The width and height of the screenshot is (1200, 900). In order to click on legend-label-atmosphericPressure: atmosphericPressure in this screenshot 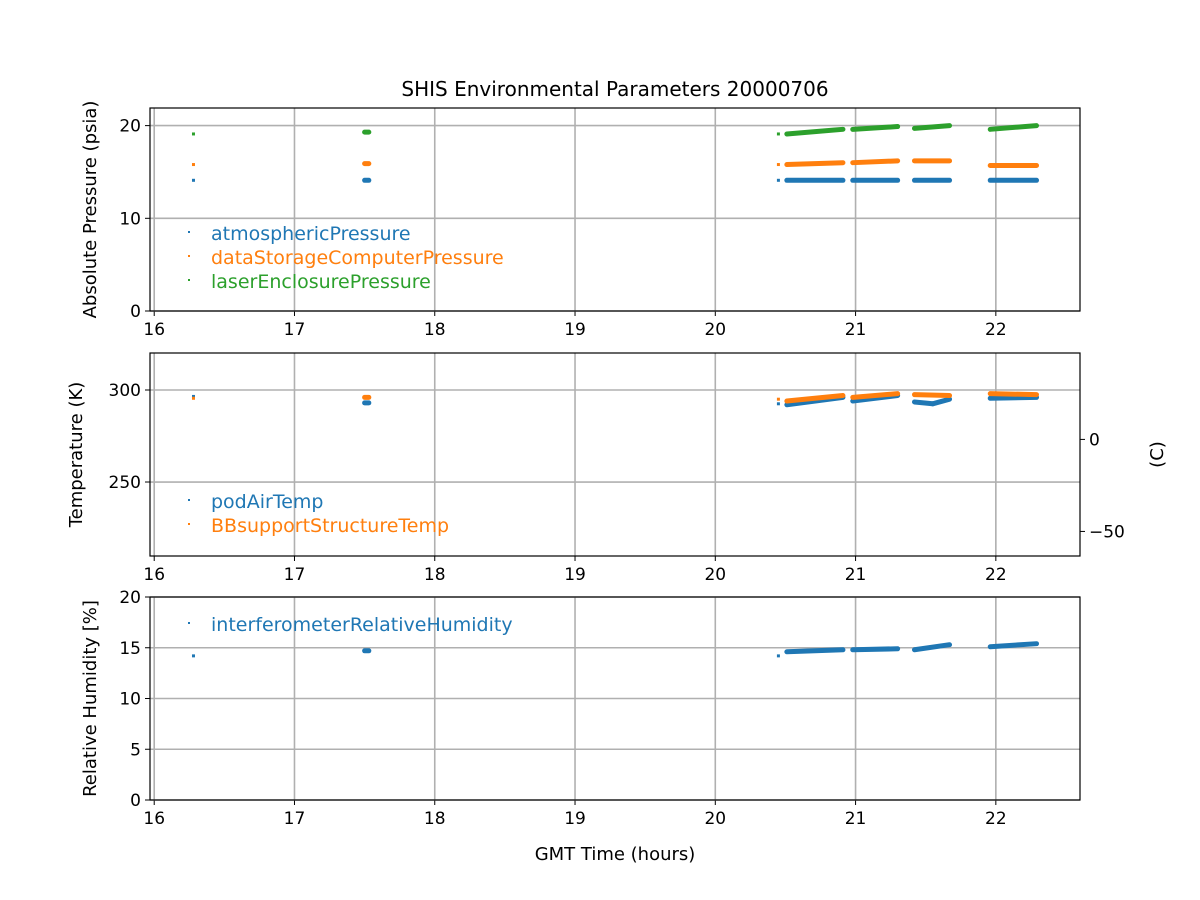, I will do `click(311, 234)`.